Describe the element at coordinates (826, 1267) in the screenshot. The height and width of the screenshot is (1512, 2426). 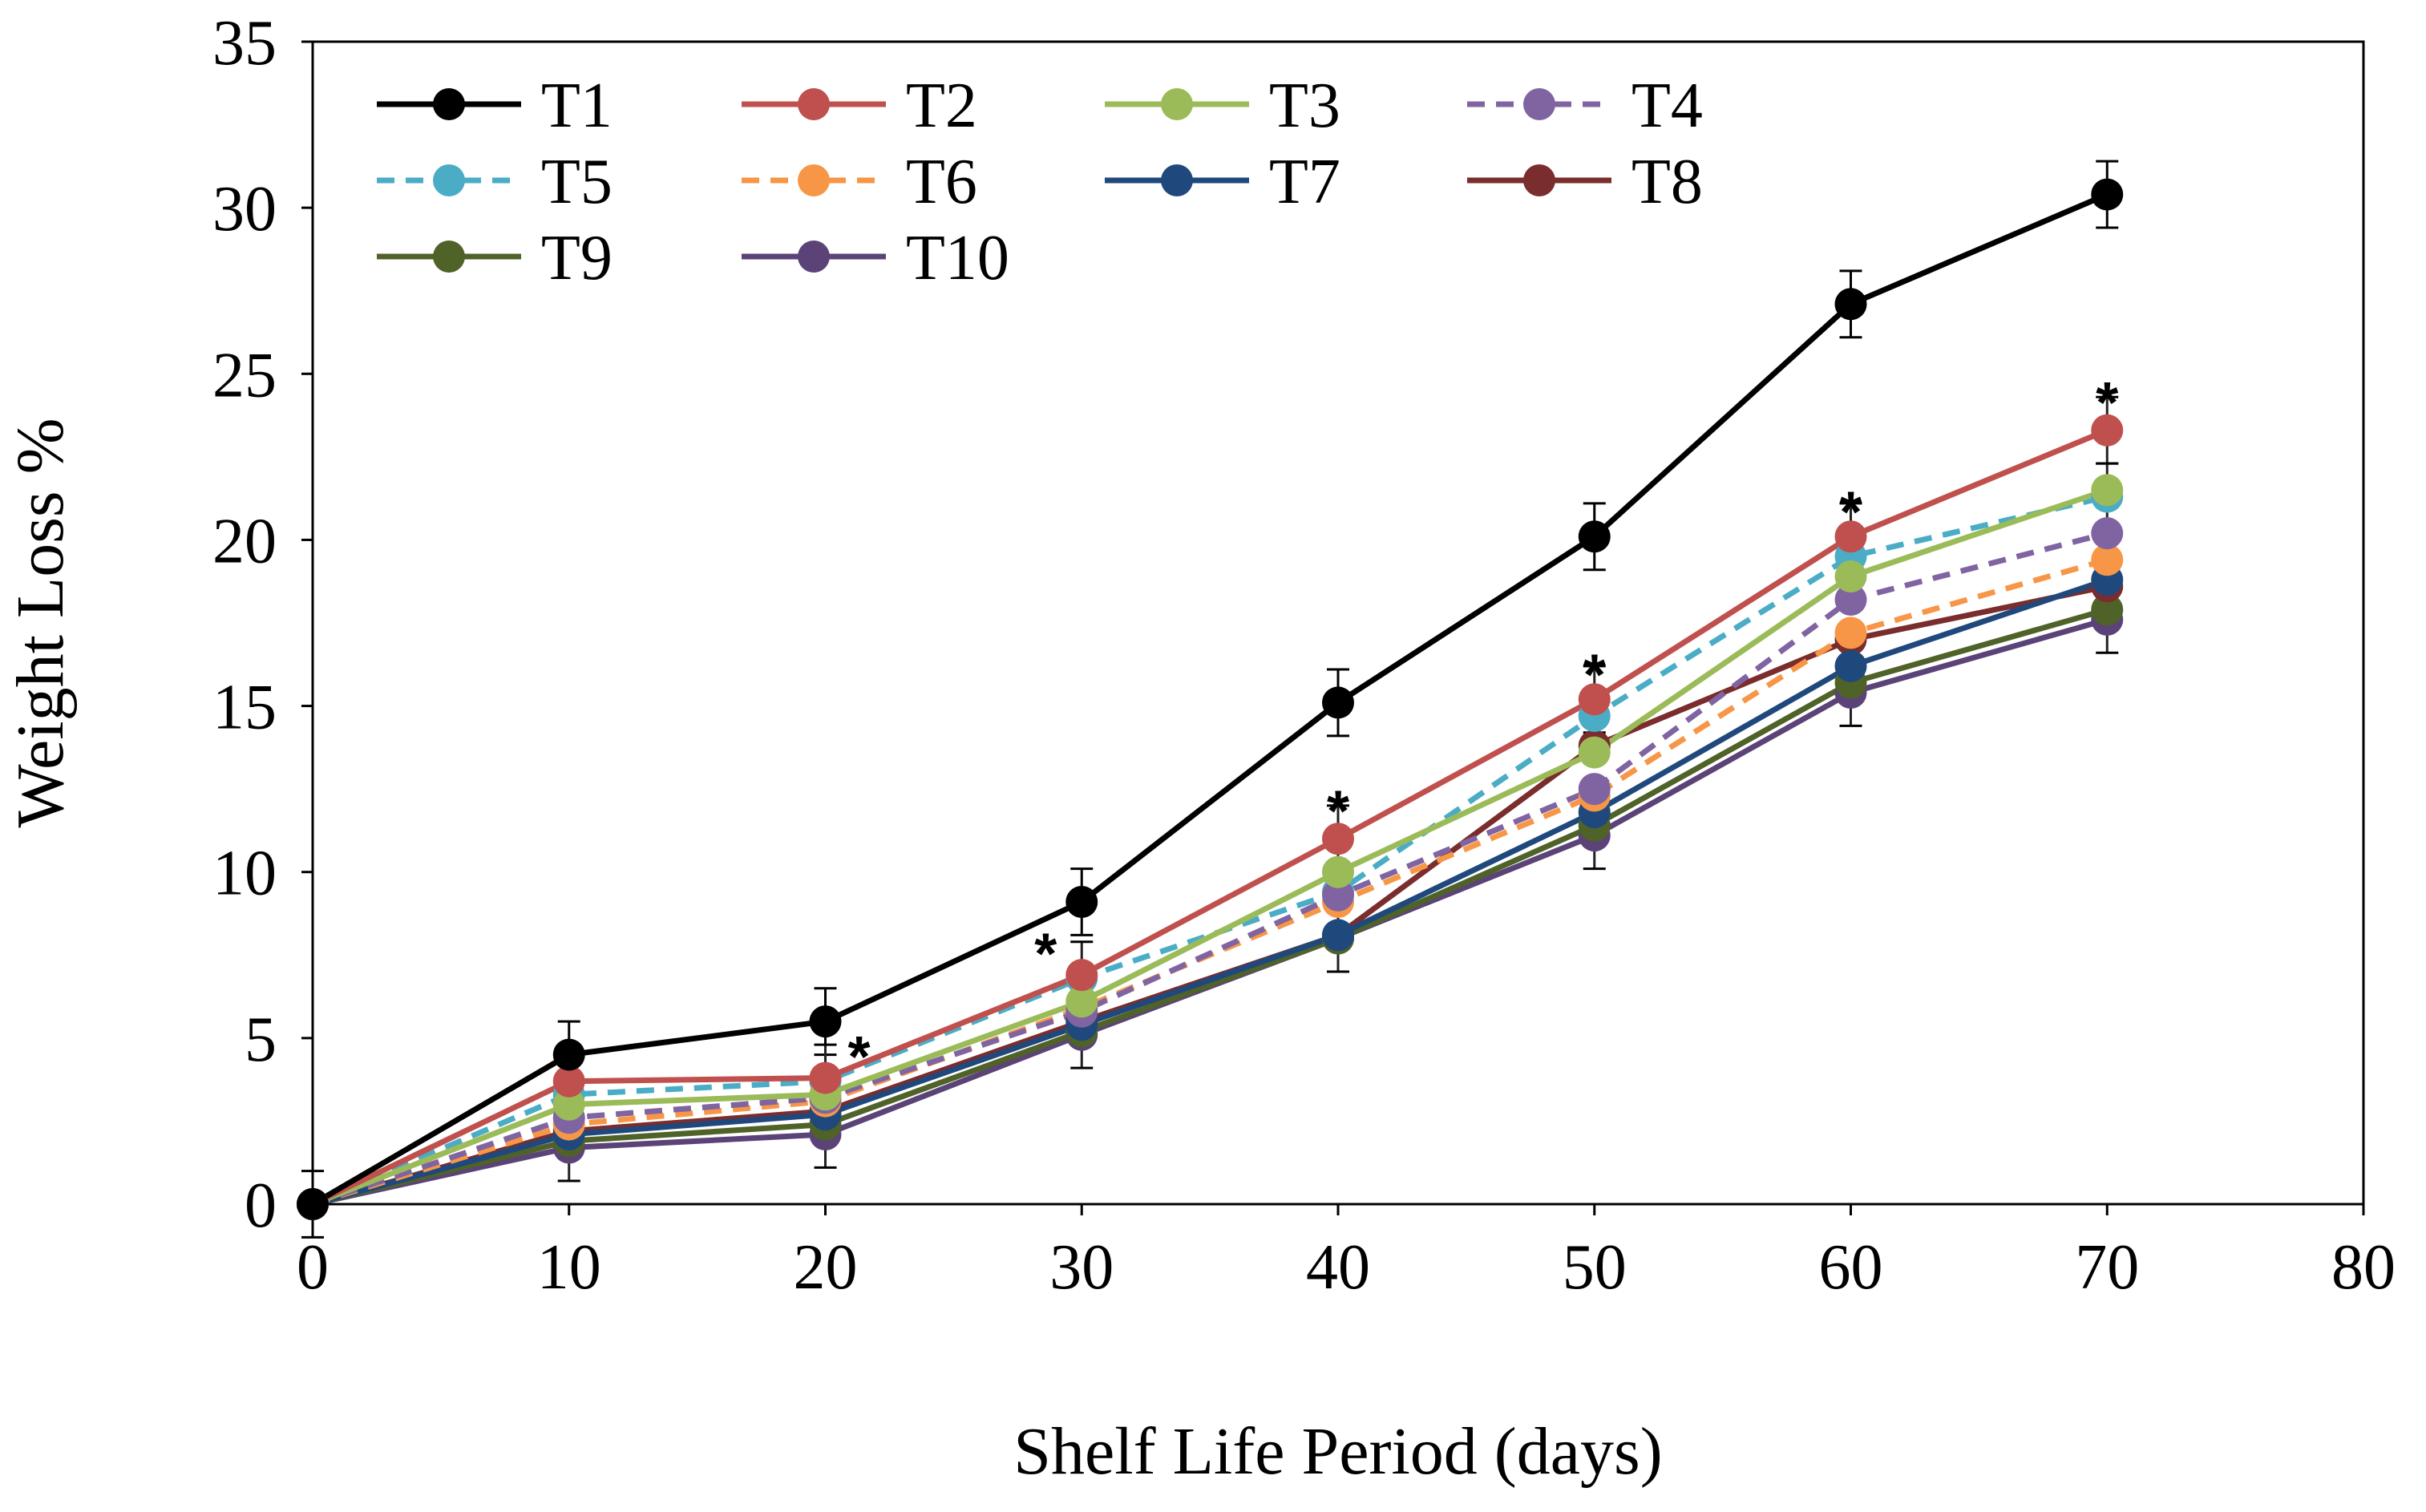
I see `x-tick-label: 20` at that location.